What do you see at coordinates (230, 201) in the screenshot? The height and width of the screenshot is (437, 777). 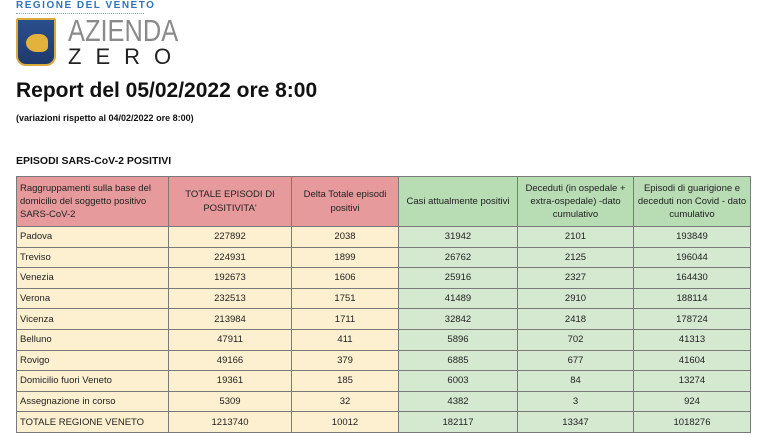 I see `column-header: TOTALE EPISODI DI POSITIVITA'` at bounding box center [230, 201].